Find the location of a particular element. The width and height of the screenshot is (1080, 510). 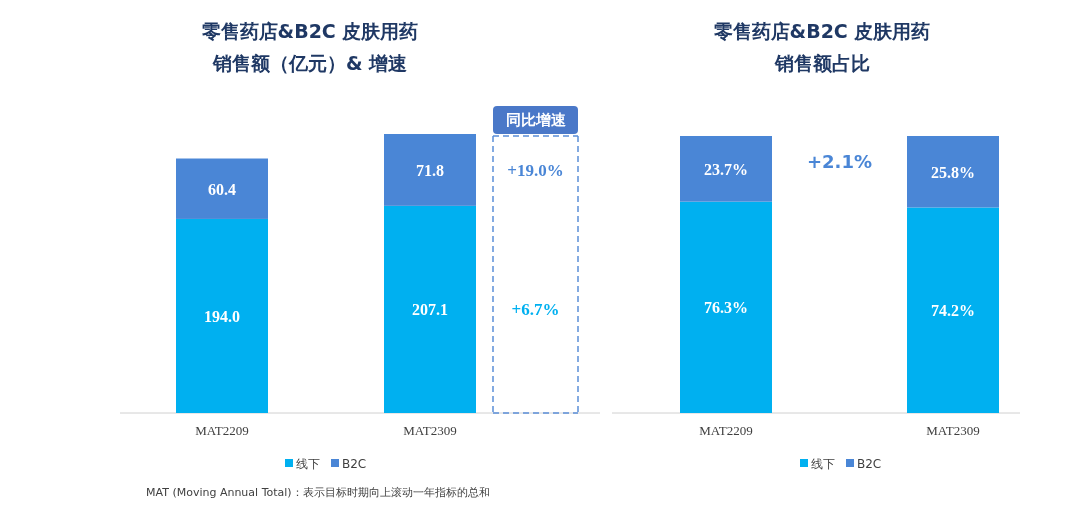

data-label: 71.8 is located at coordinates (430, 170).